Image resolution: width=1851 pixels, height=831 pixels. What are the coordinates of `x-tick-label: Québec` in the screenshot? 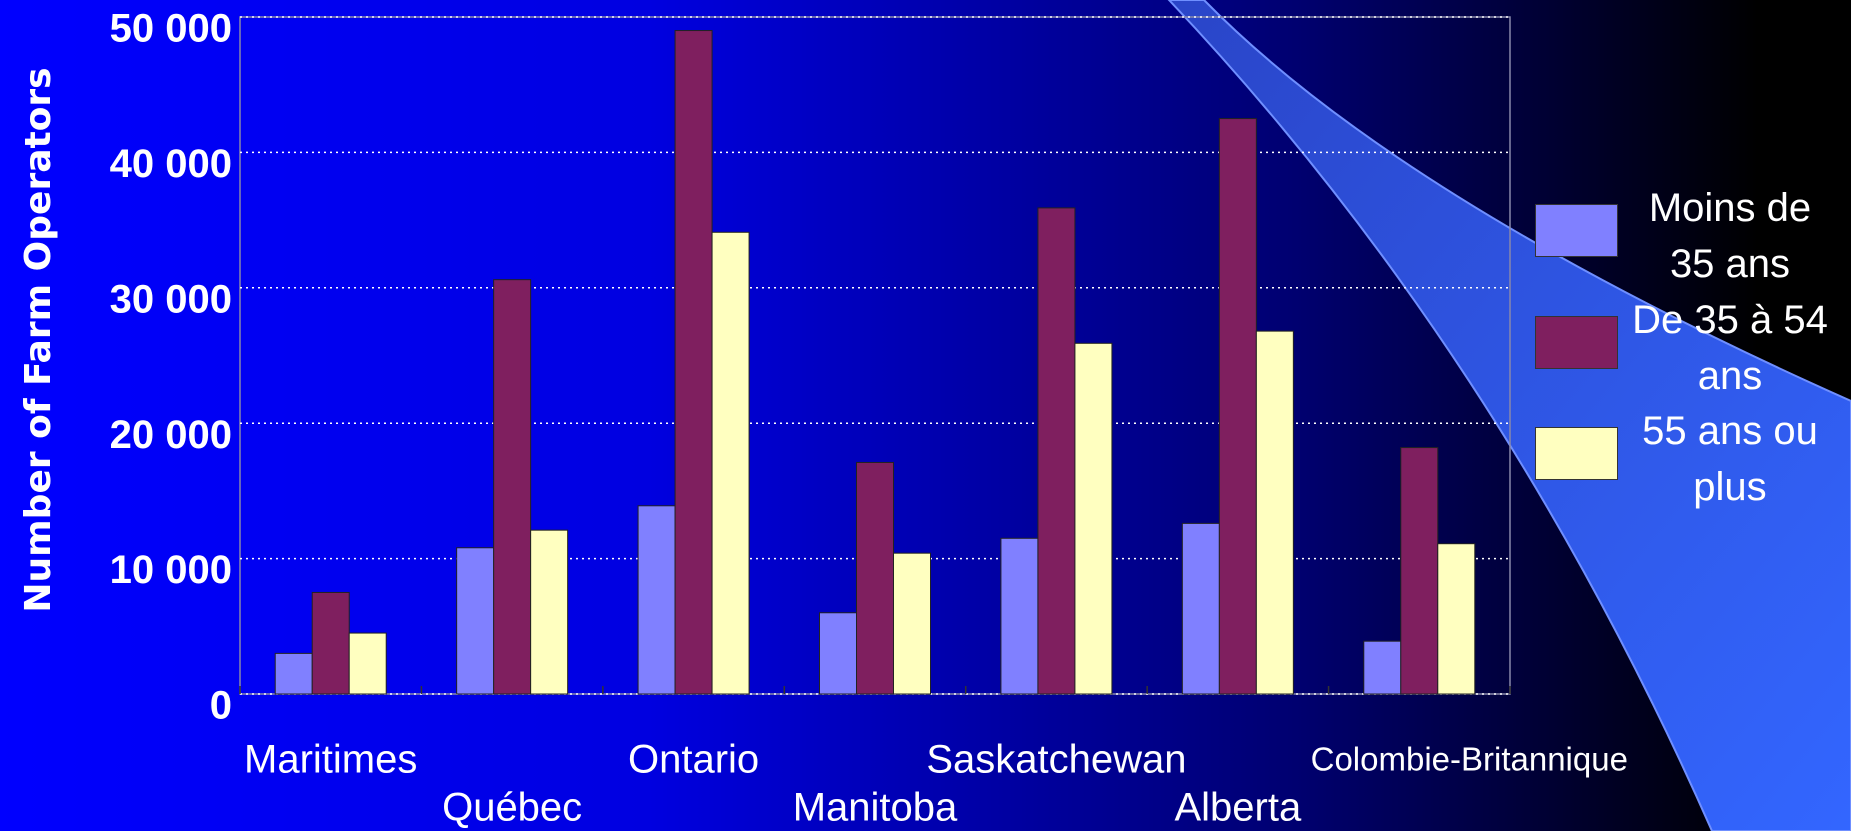 It's located at (512, 808).